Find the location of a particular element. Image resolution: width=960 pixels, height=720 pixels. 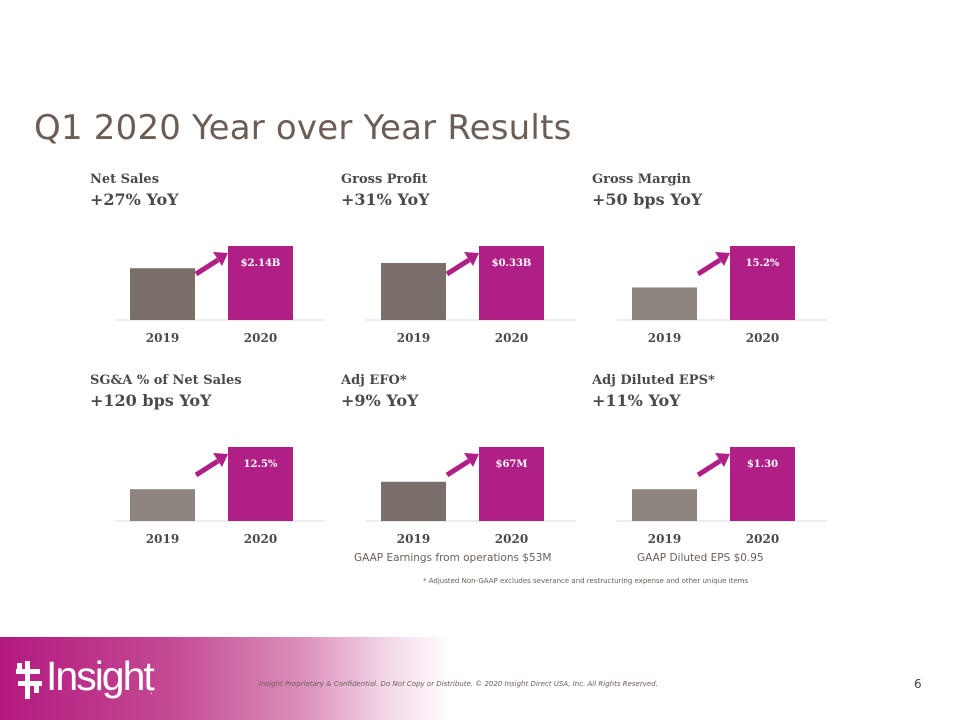

page-number: 6 is located at coordinates (918, 684).